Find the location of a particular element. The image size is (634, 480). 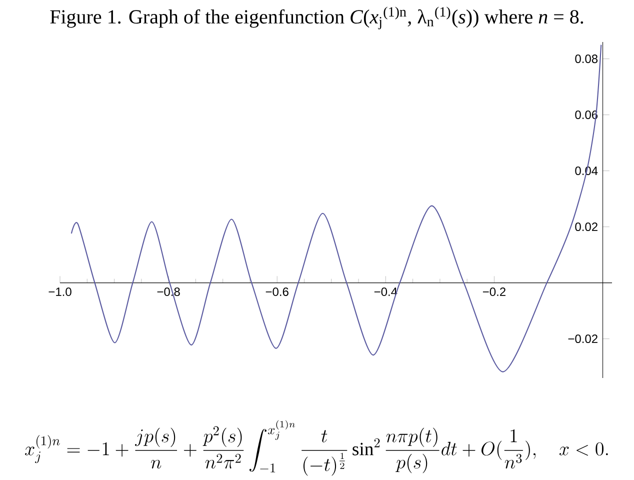

chart-title: Figure 1. Graph of the eigenfunction C(x$_{j}$$^{(1)n}$, λ$_{n}$$^{(1)}$(s)) where n = 8. is located at coordinates (317, 18).